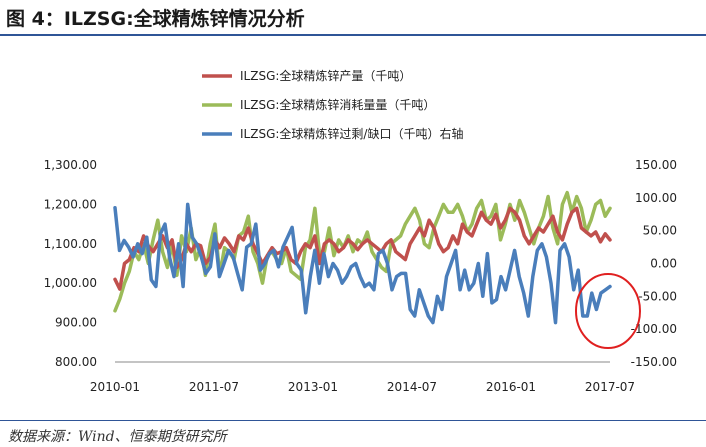 The height and width of the screenshot is (447, 706). What do you see at coordinates (353, 420) in the screenshot?
I see `footer-divider` at bounding box center [353, 420].